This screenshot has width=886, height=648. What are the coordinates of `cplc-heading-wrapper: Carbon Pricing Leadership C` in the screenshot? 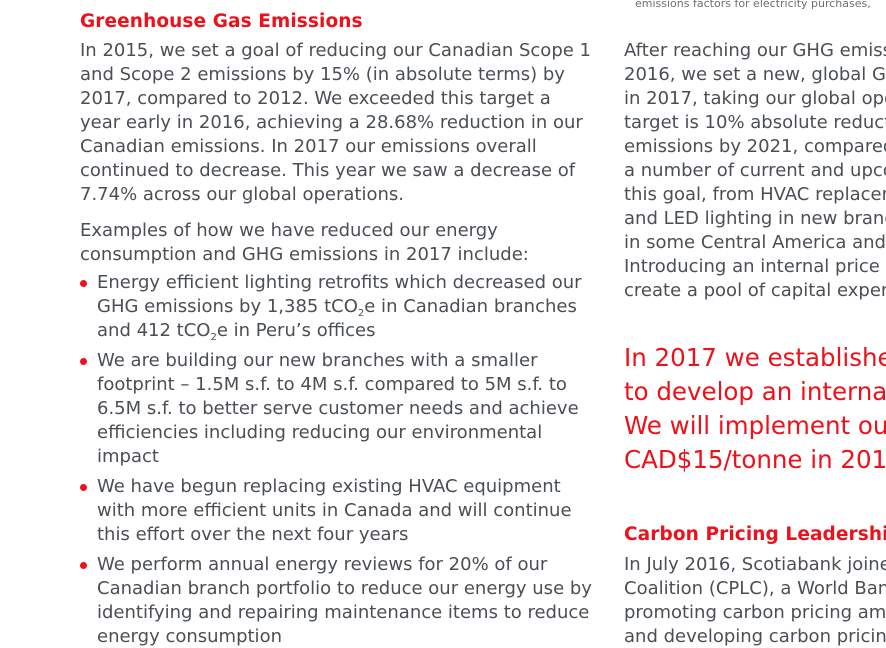 It's located at (755, 535).